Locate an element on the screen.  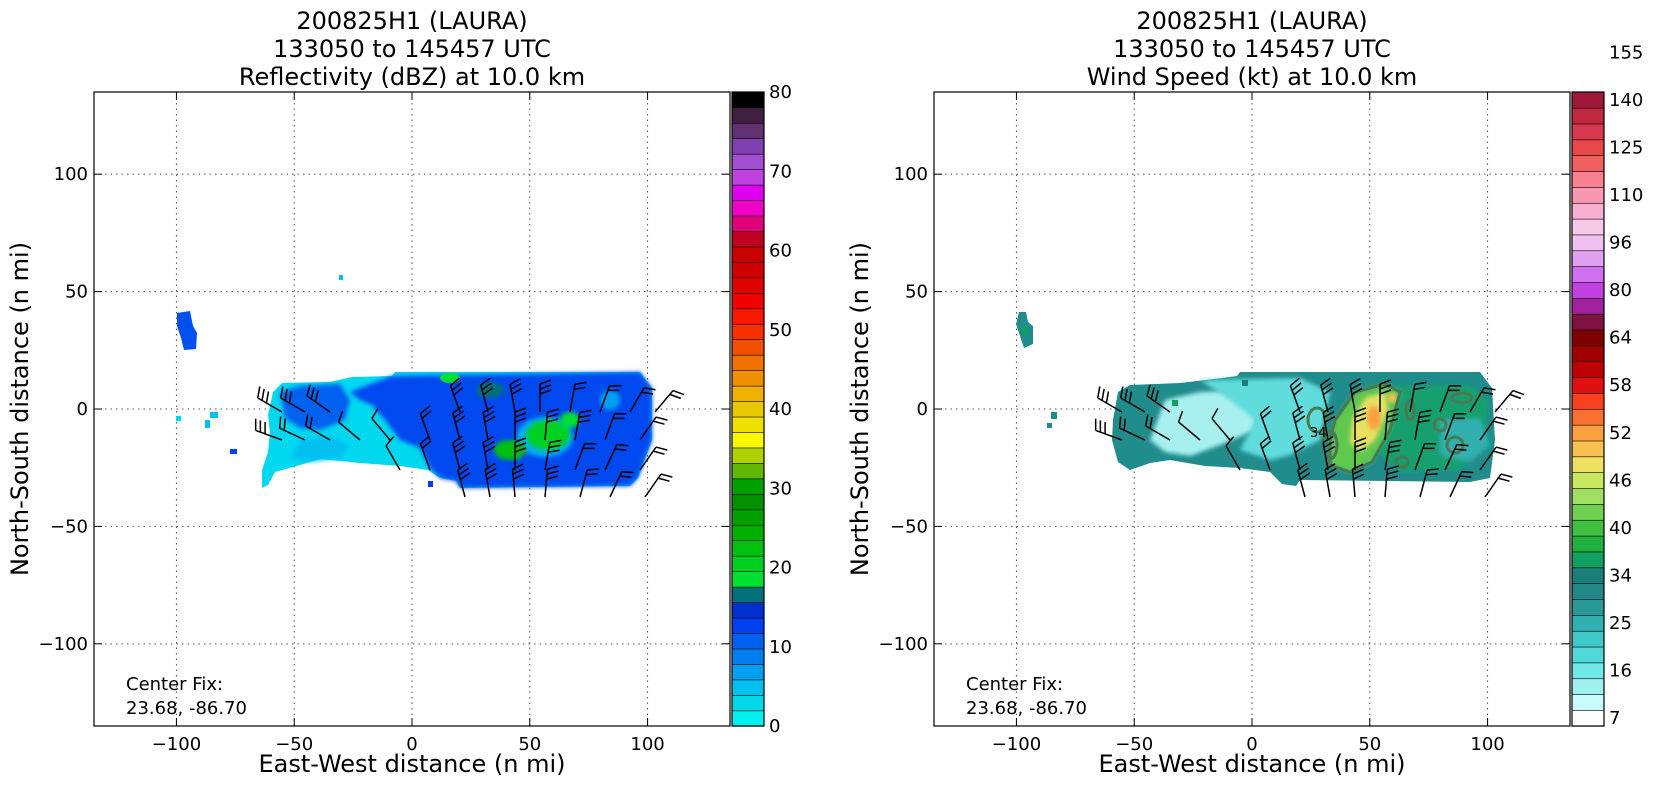
reflectivity-xtick-label: 0 is located at coordinates (411, 744).